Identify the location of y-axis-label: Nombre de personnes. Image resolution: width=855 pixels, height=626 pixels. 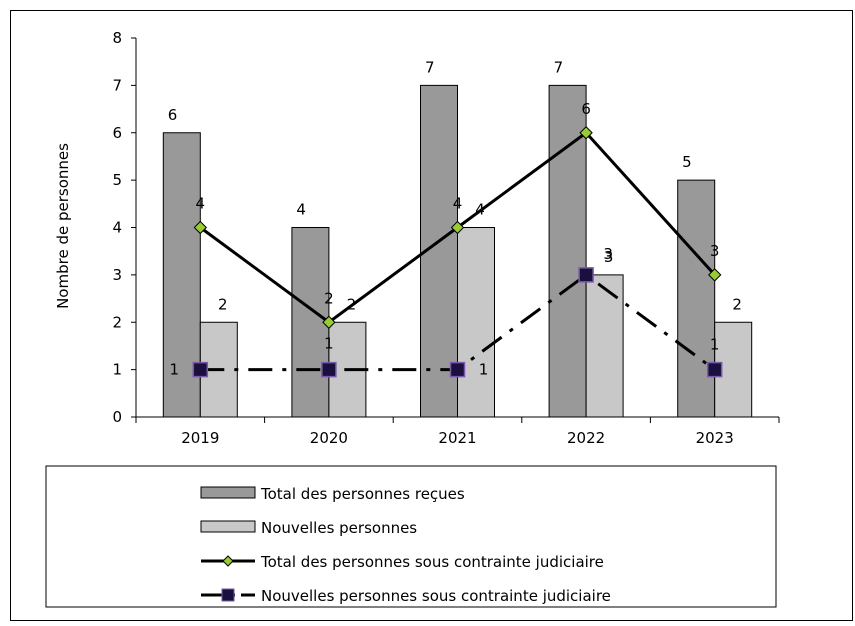
(63, 226).